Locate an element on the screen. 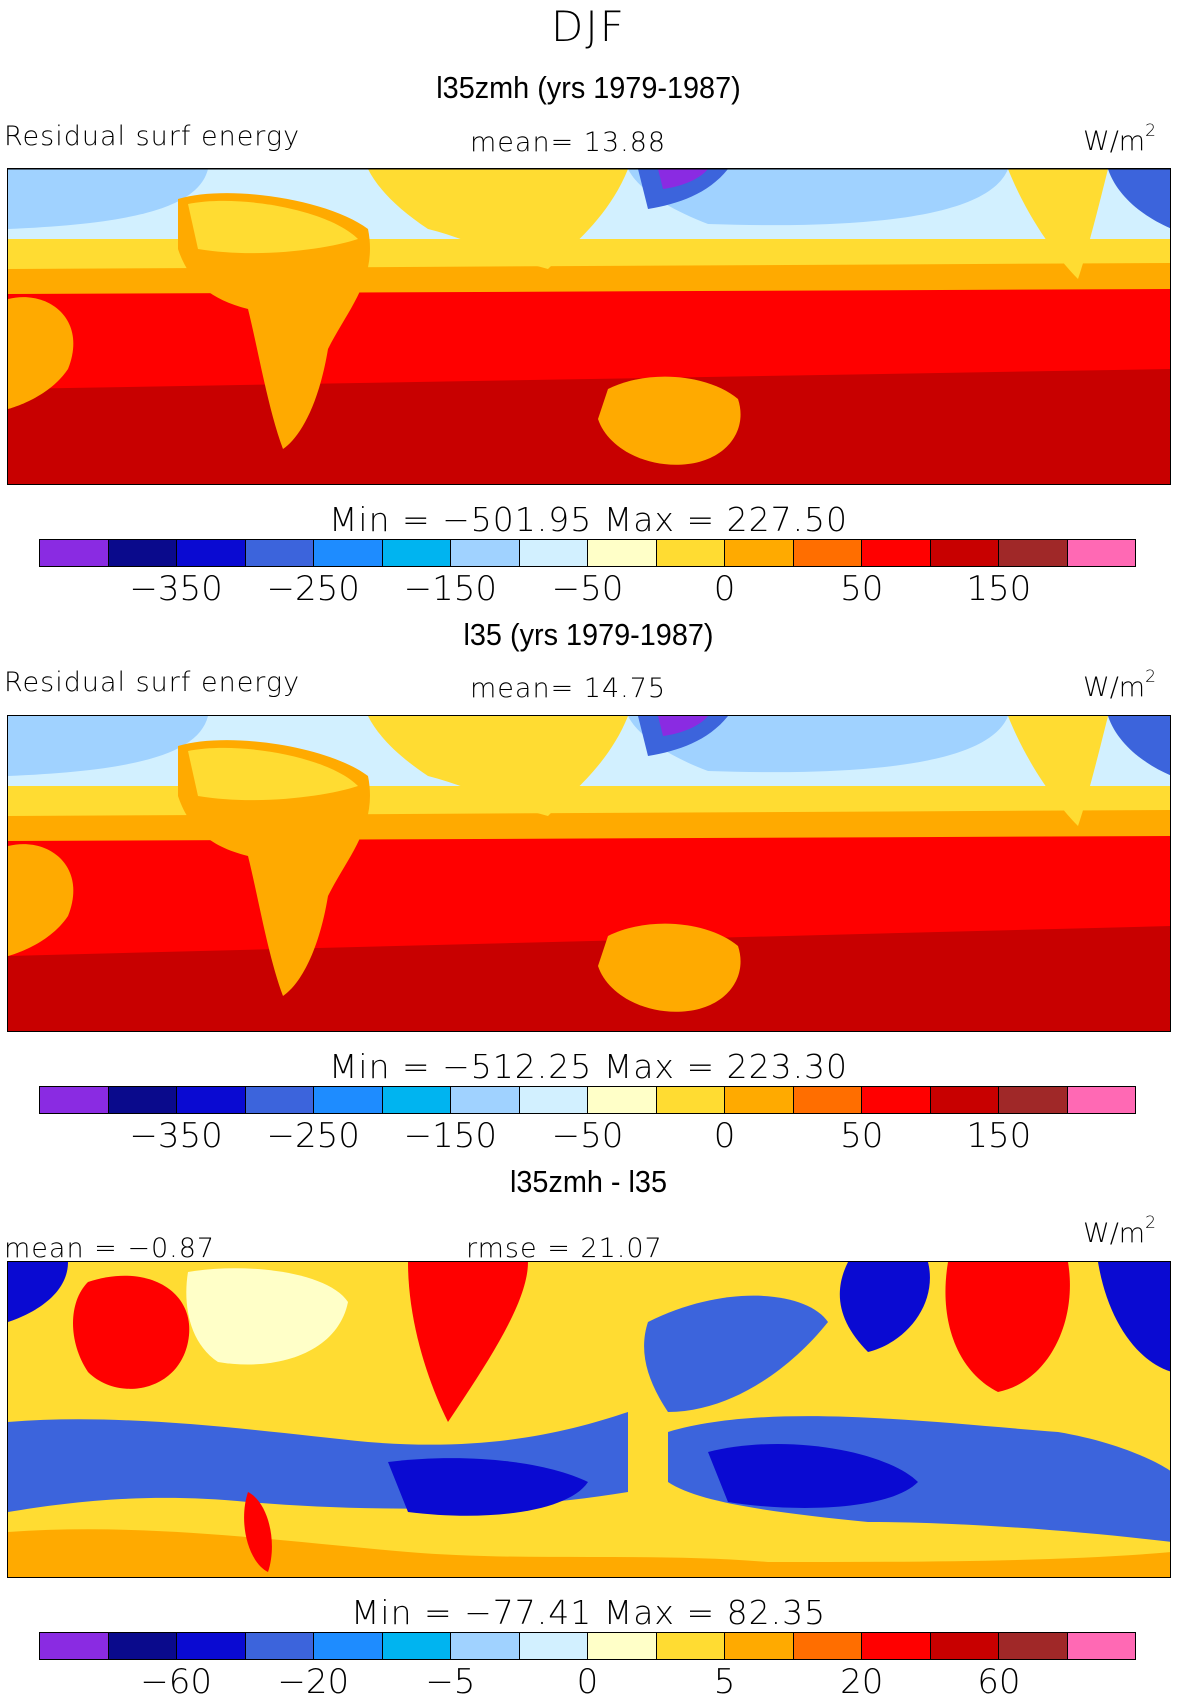 This screenshot has width=1177, height=1705. colorbar-tick-label: 20 is located at coordinates (862, 1682).